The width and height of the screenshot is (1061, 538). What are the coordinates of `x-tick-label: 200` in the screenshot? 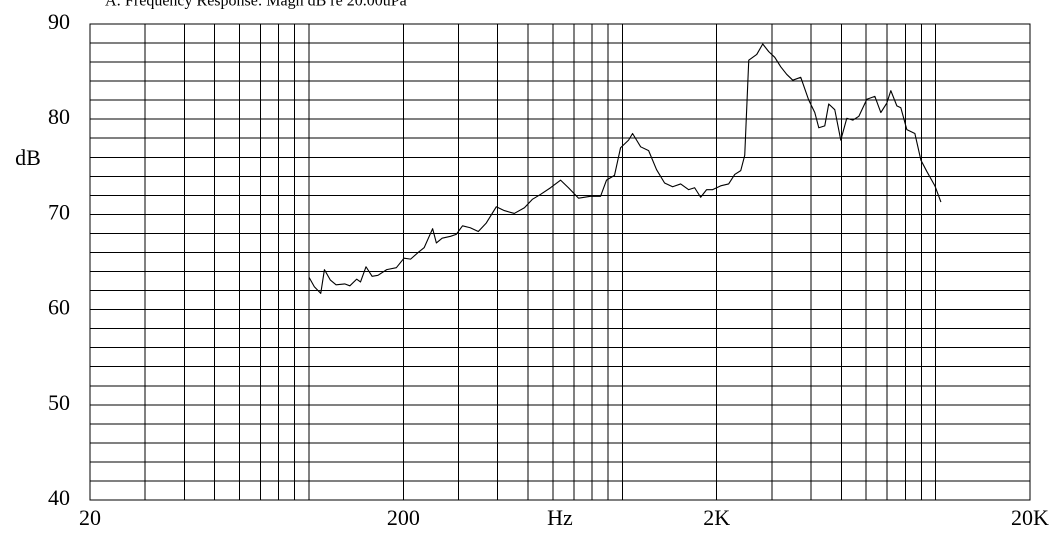 It's located at (403, 517).